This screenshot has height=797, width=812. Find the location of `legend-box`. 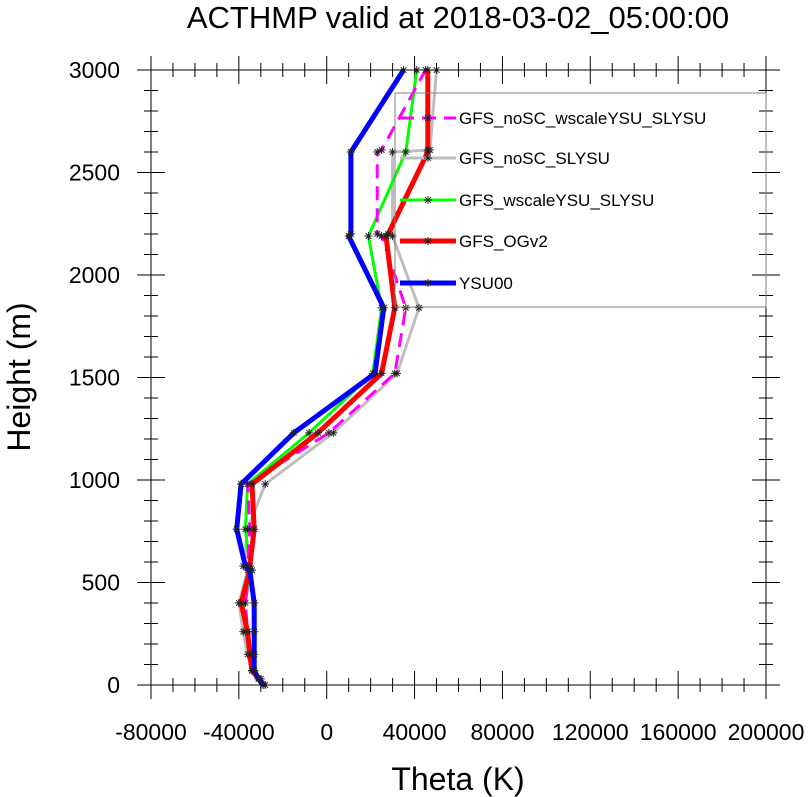

legend-box is located at coordinates (580, 200).